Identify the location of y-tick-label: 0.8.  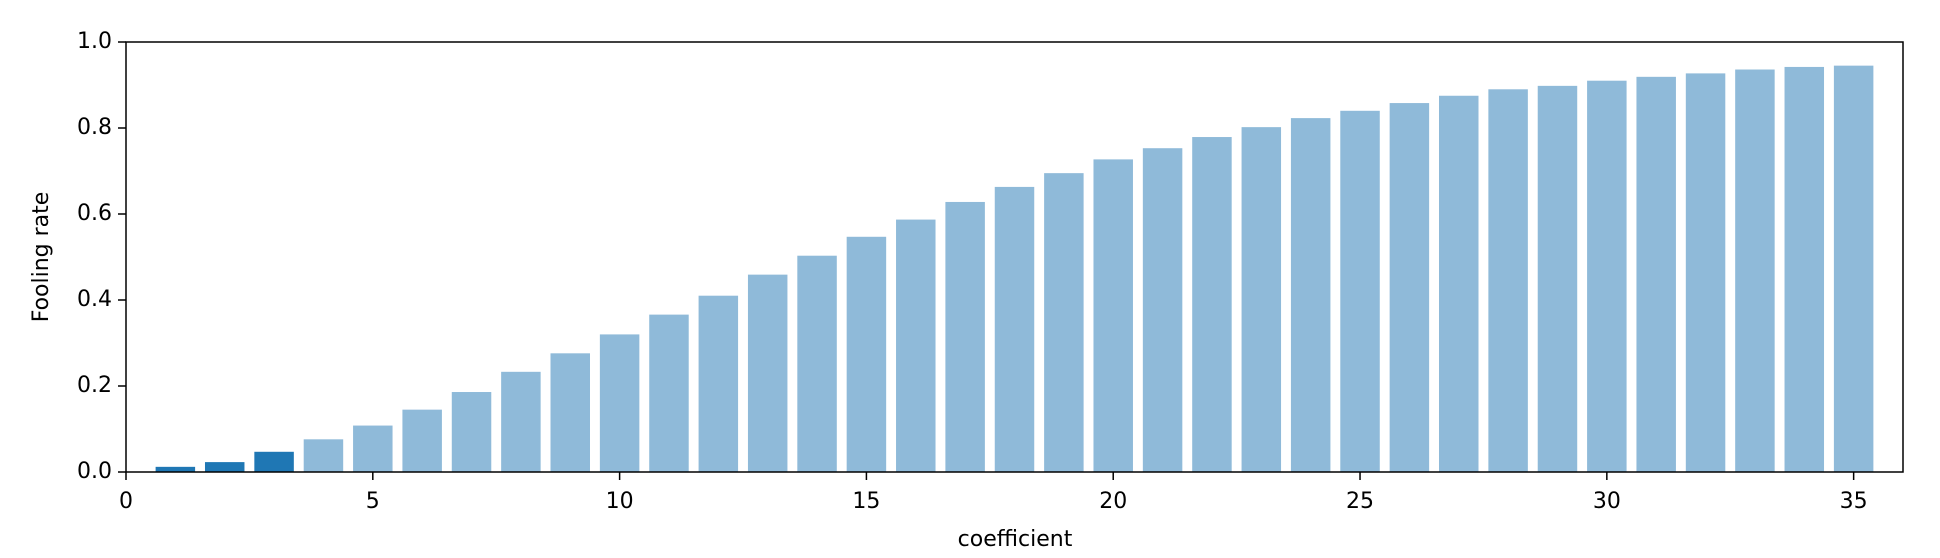
(94, 127).